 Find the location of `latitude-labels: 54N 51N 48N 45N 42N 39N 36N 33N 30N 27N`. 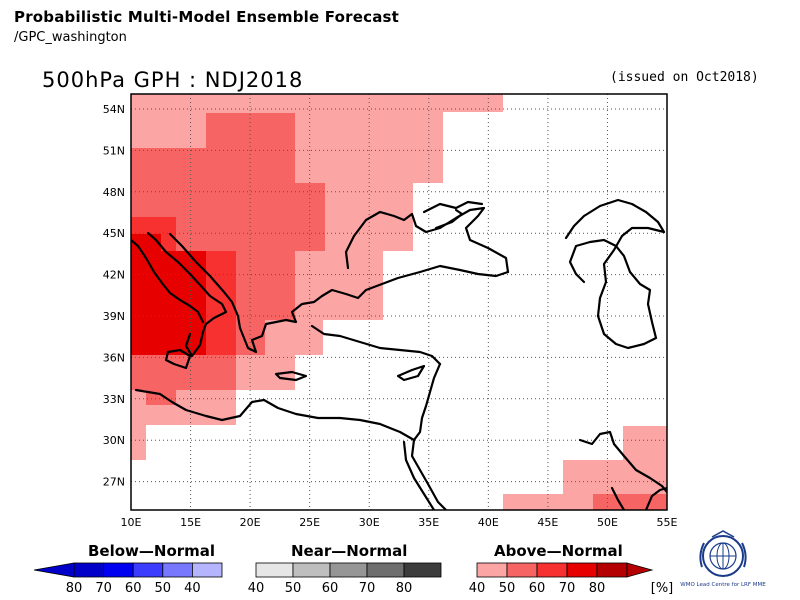

latitude-labels: 54N 51N 48N 45N 42N 39N 36N 33N 30N 27N is located at coordinates (114, 296).